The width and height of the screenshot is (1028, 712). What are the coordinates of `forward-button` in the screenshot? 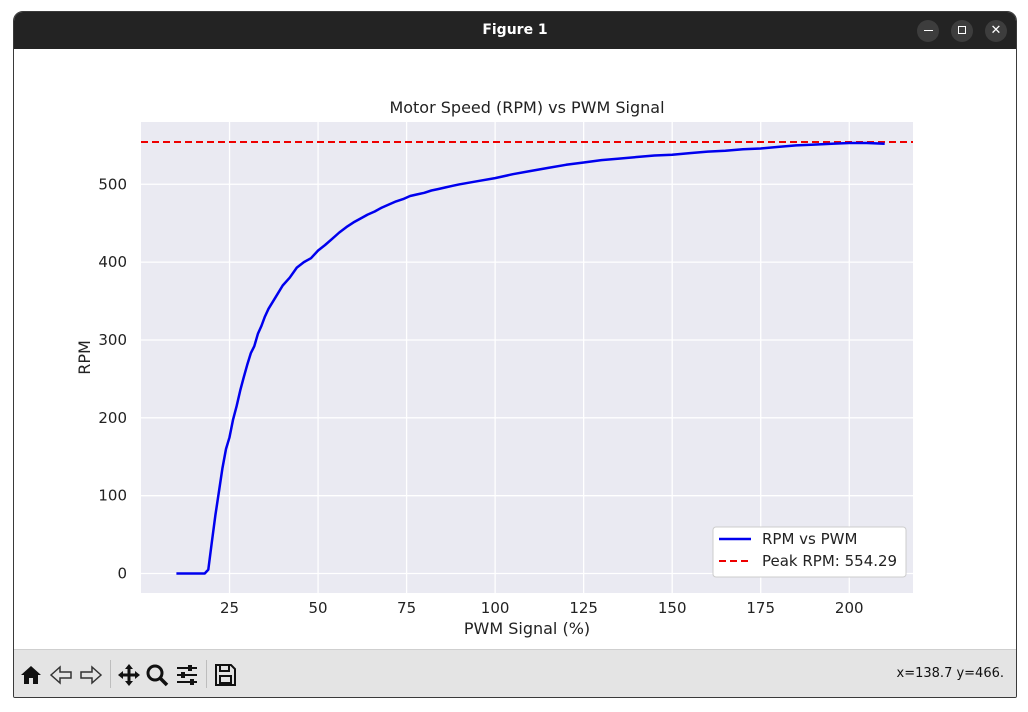 It's located at (91, 675).